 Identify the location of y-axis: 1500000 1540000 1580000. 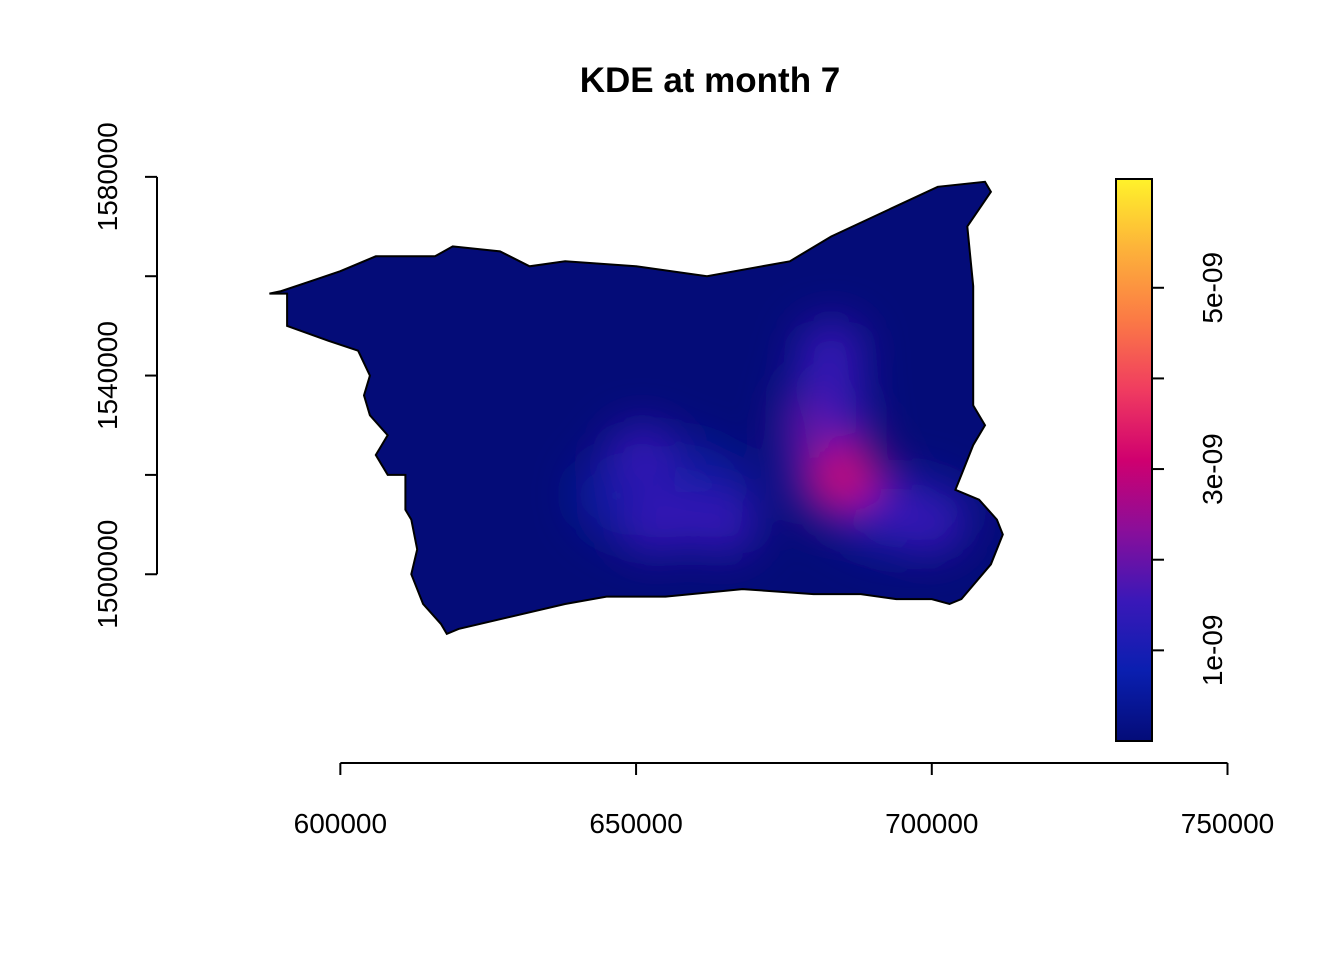
(125, 375).